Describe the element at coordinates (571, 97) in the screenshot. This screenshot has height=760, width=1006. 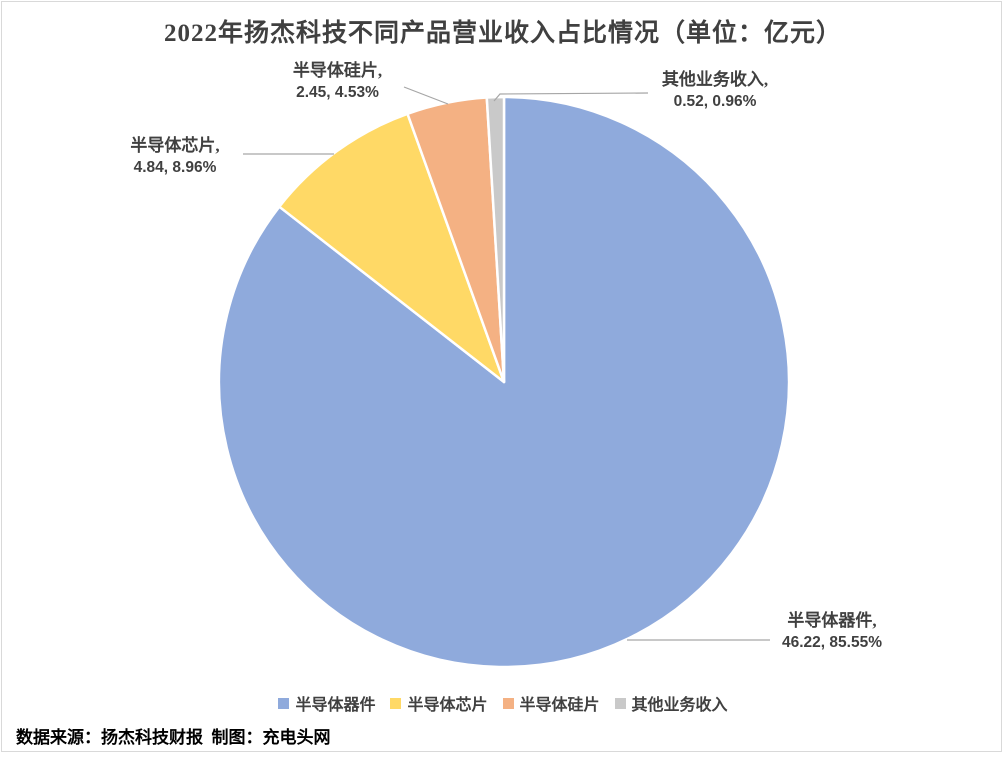
I see `leader-line-qita` at that location.